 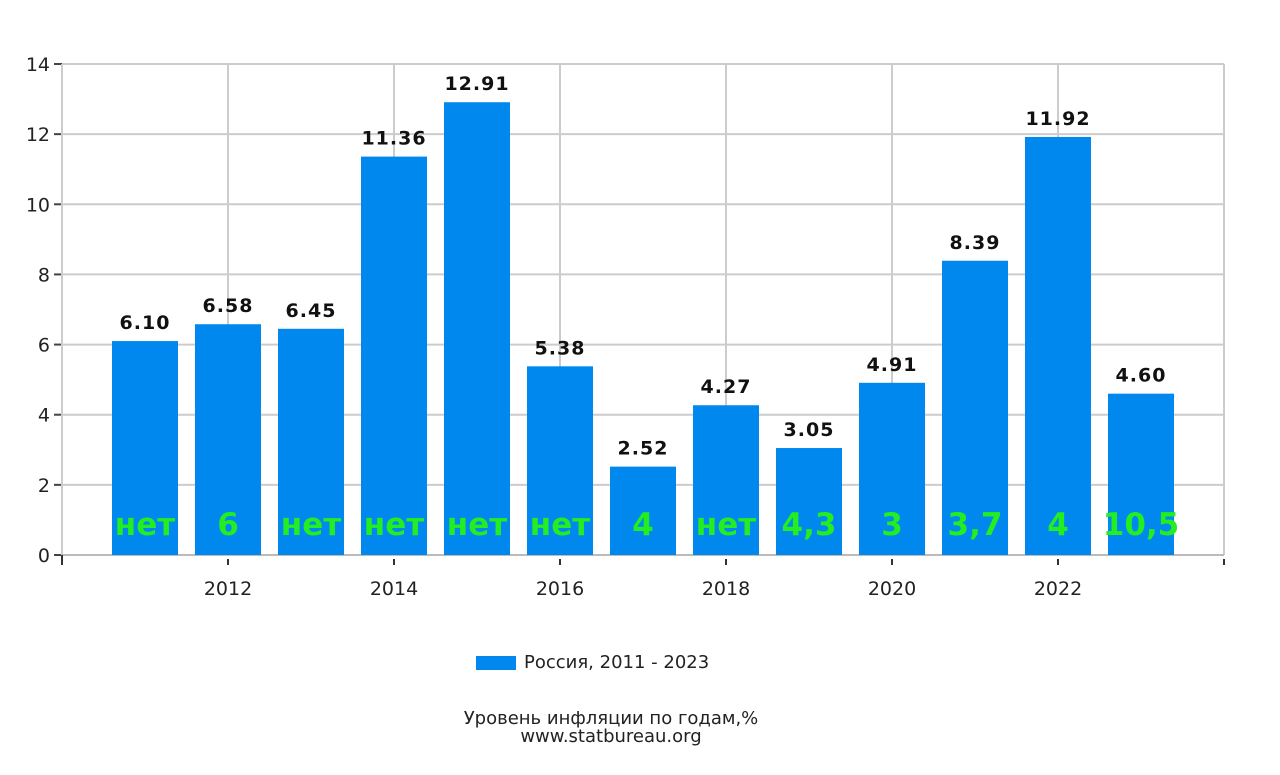 What do you see at coordinates (892, 365) in the screenshot?
I see `data-label-2020: 4.91` at bounding box center [892, 365].